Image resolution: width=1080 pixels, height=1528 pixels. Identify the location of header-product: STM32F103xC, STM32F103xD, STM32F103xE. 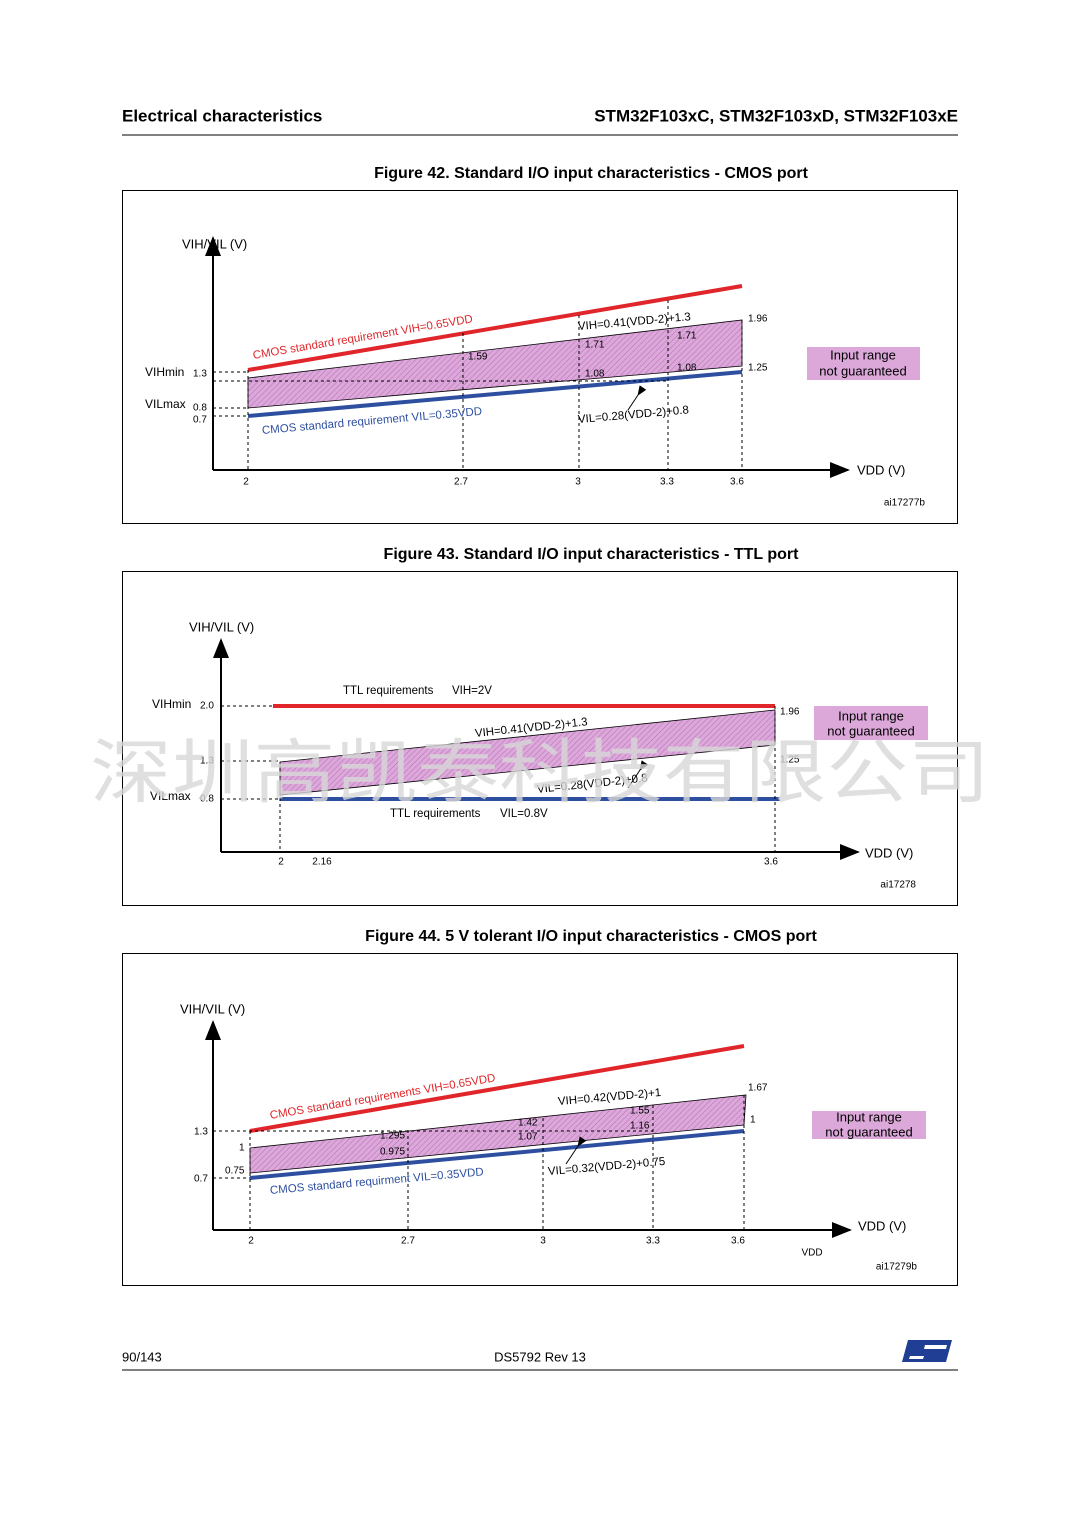
(776, 115).